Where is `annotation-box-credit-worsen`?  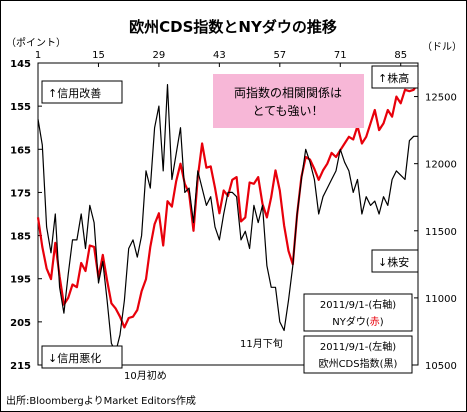
annotation-box-credit-worsen is located at coordinates (82, 357).